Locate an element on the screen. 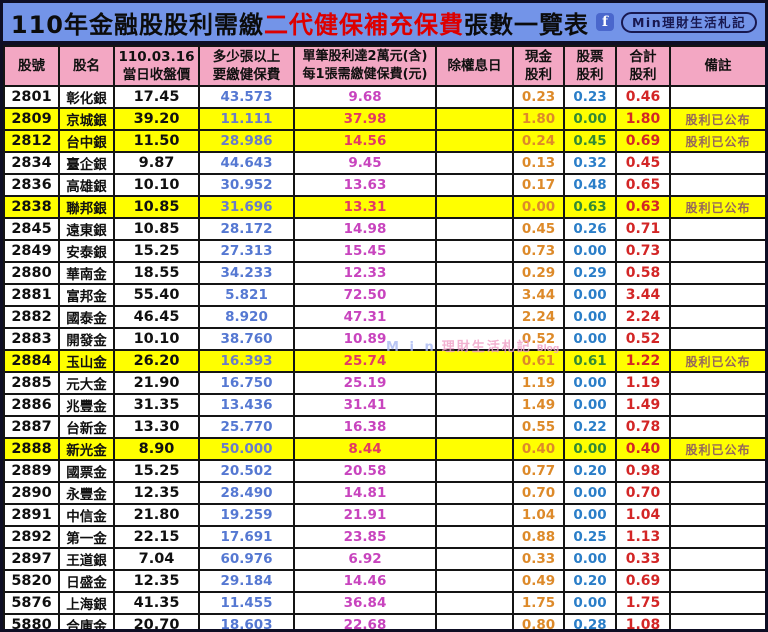 The height and width of the screenshot is (632, 768). cell-cash: 0.23 is located at coordinates (538, 97).